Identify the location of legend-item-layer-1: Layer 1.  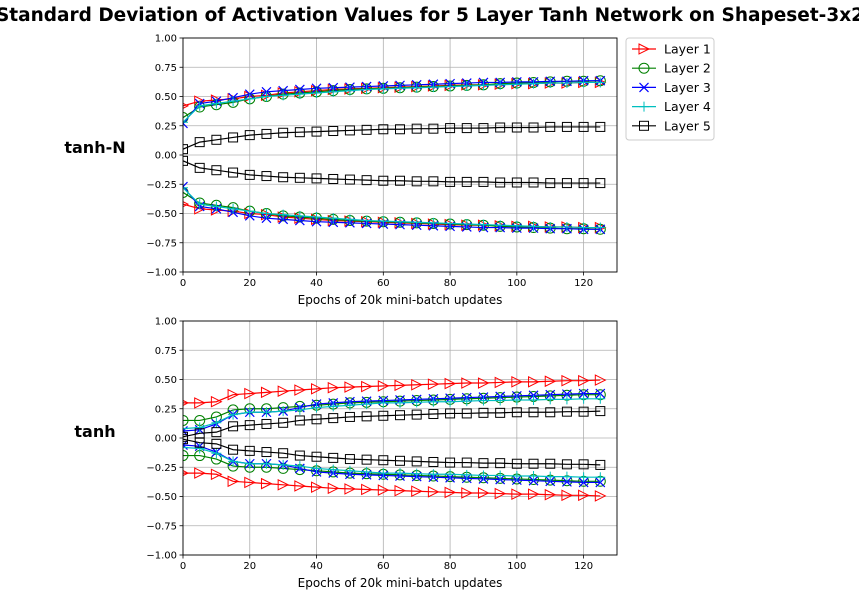
(671, 49).